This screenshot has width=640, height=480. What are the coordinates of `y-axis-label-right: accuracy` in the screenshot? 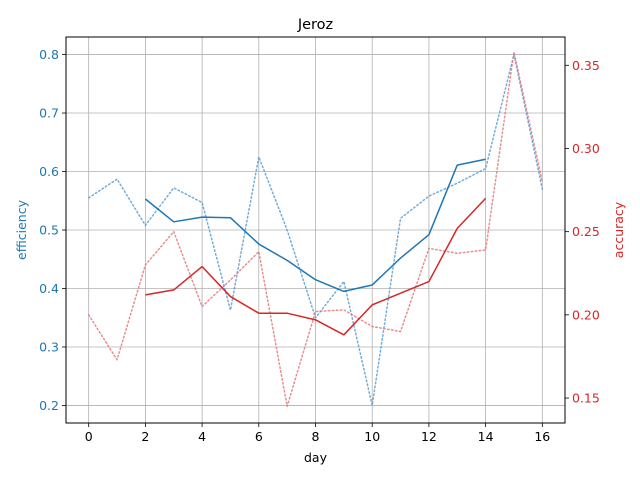 It's located at (618, 229).